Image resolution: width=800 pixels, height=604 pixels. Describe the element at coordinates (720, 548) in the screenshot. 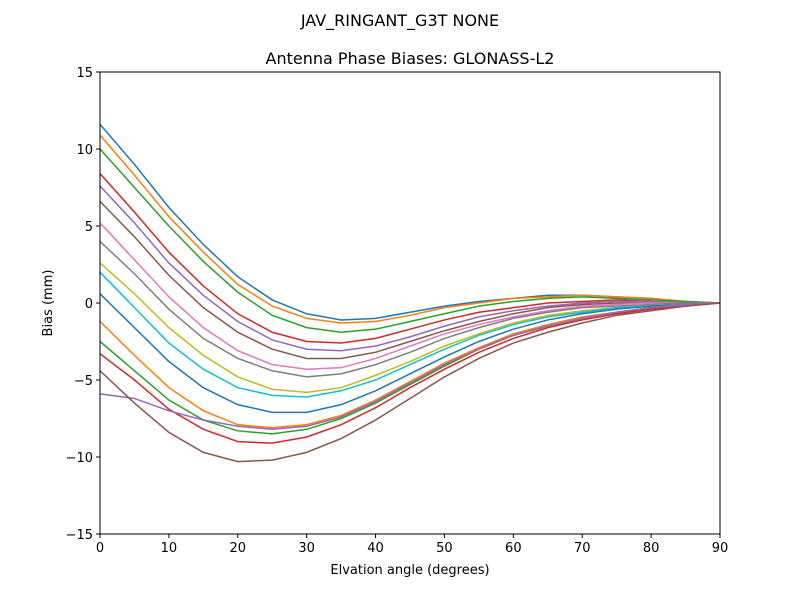

I see `x-tick-label: 90` at that location.